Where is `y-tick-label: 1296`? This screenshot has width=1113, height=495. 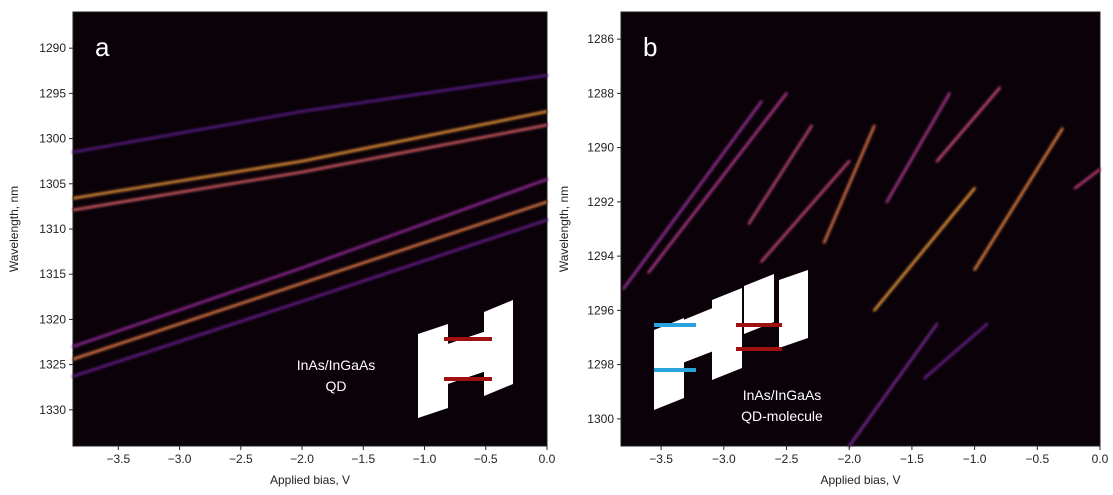 y-tick-label: 1296 is located at coordinates (600, 310).